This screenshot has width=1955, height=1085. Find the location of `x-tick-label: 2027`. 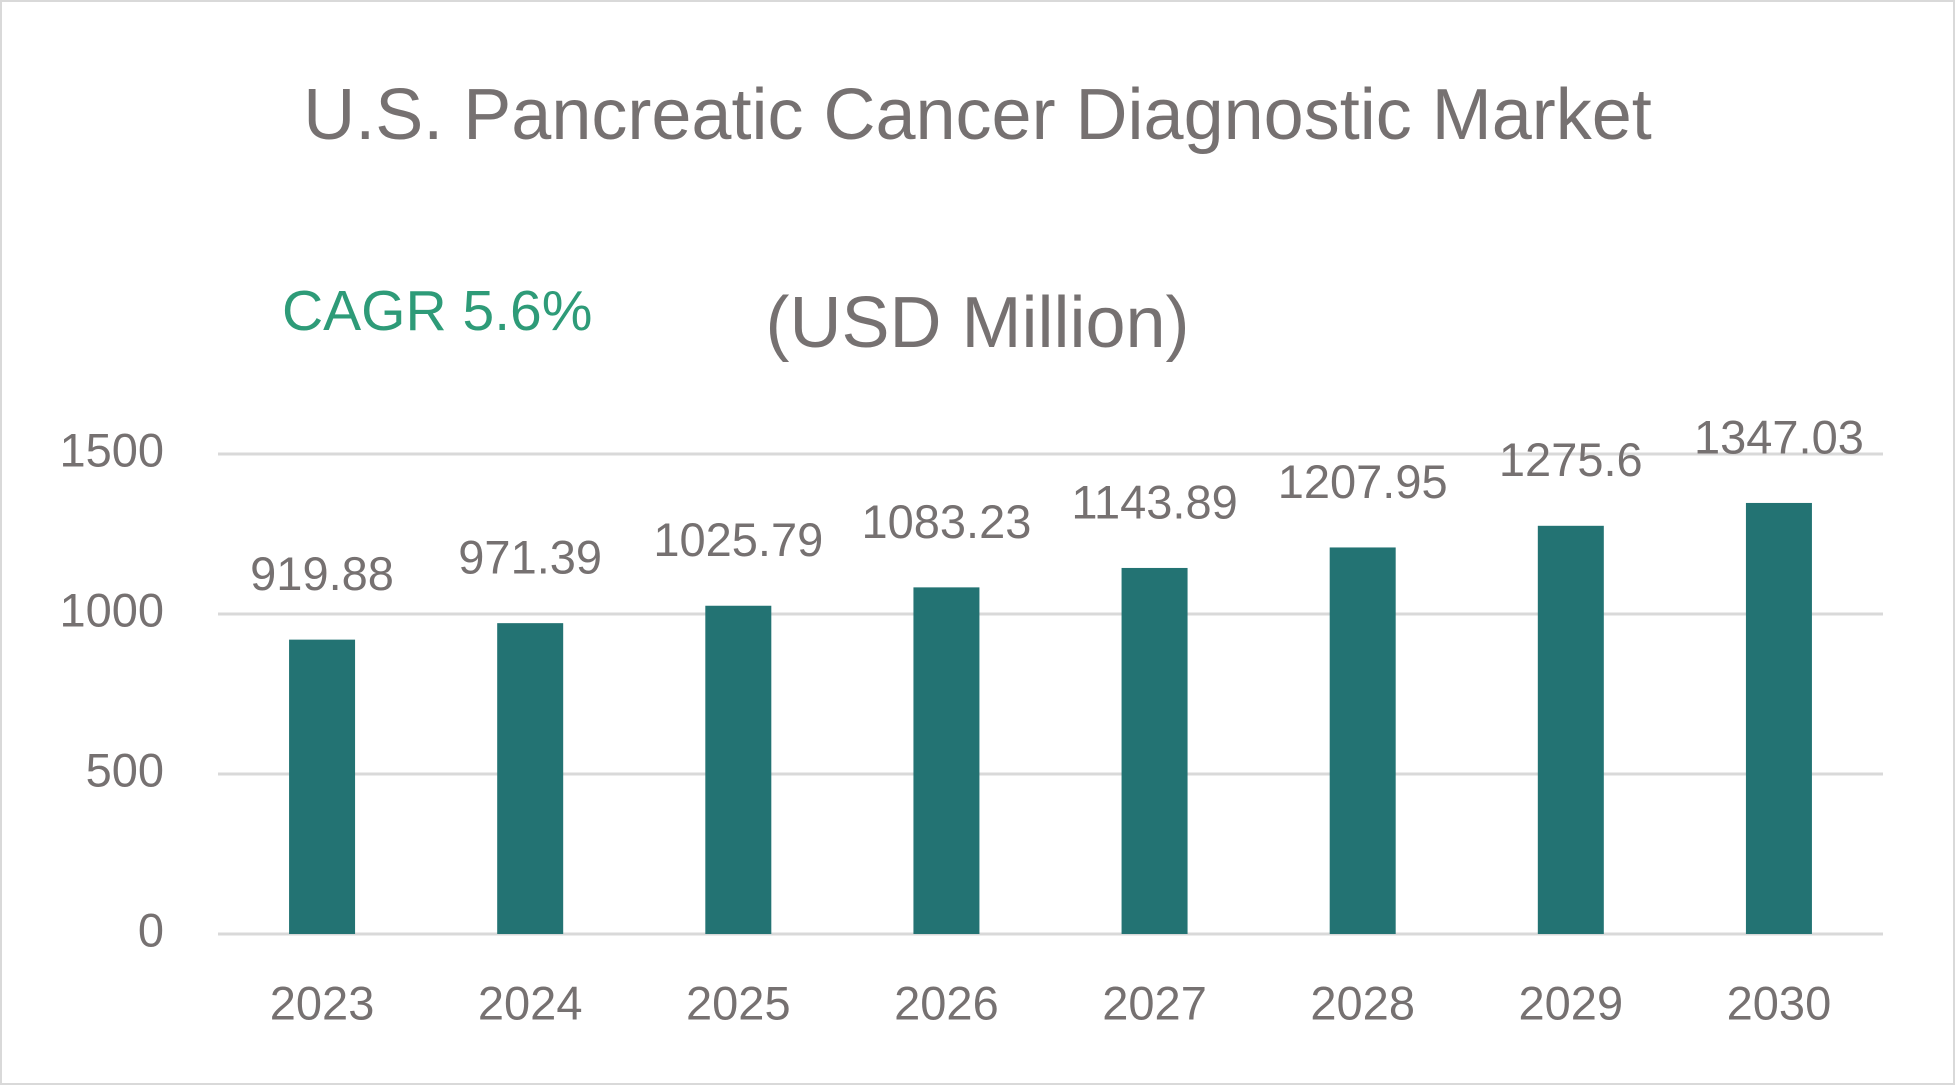

x-tick-label: 2027 is located at coordinates (1154, 1002).